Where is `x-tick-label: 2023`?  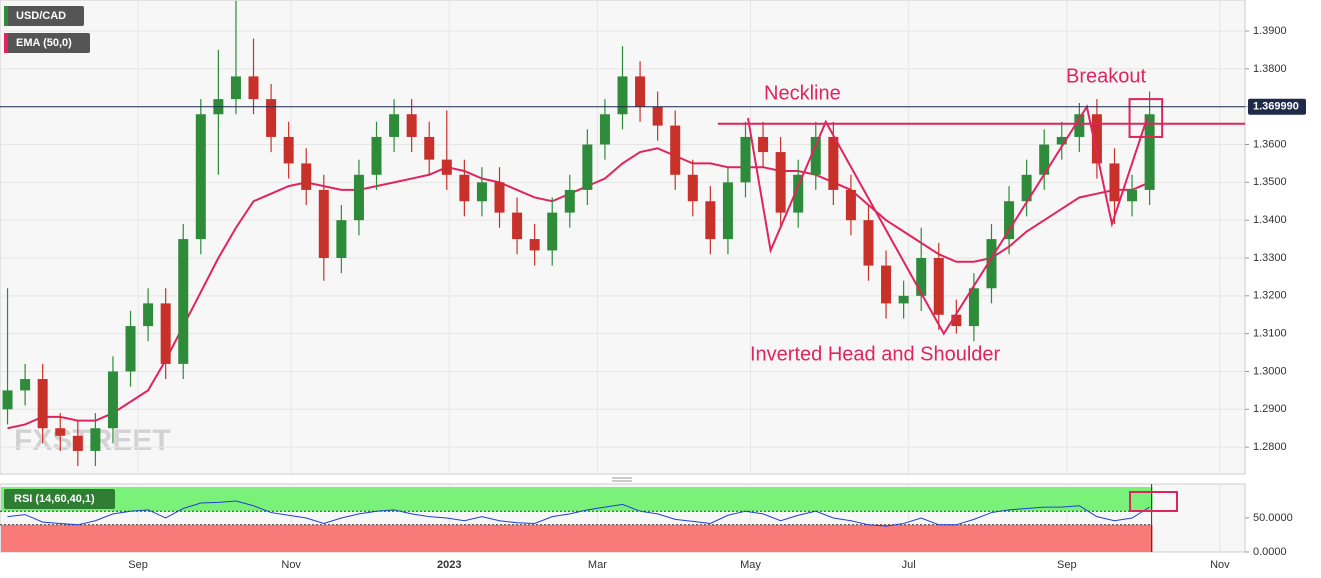
x-tick-label: 2023 is located at coordinates (449, 565).